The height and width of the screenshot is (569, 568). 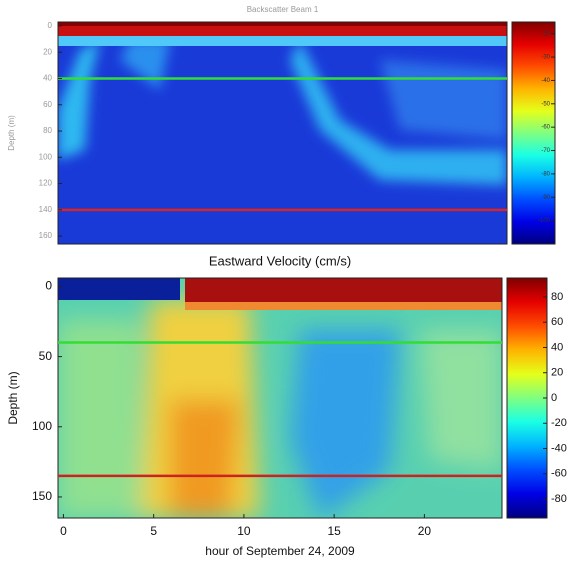 What do you see at coordinates (557, 373) in the screenshot?
I see `colorbar-tick-label: 20` at bounding box center [557, 373].